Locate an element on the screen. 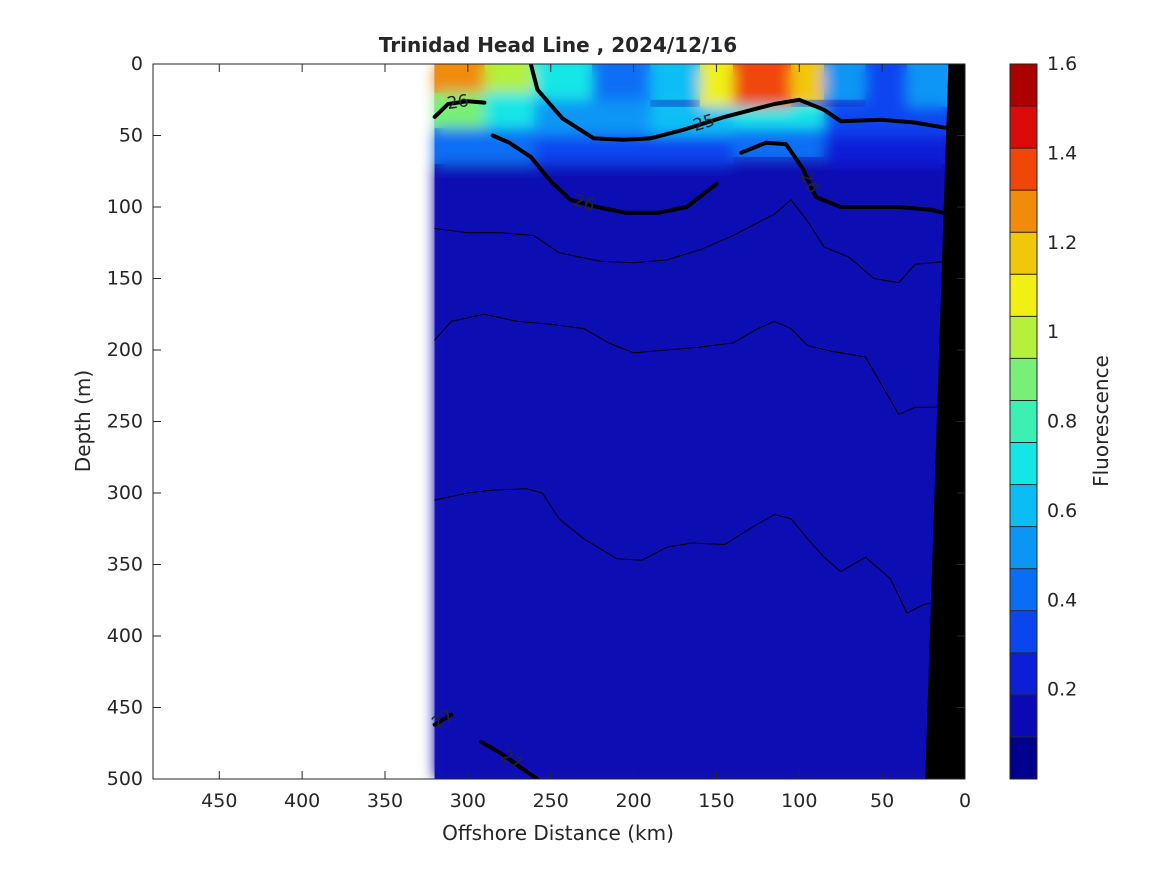 Image resolution: width=1167 pixels, height=875 pixels. x-axis-label: Offshore Distance (km) is located at coordinates (558, 833).